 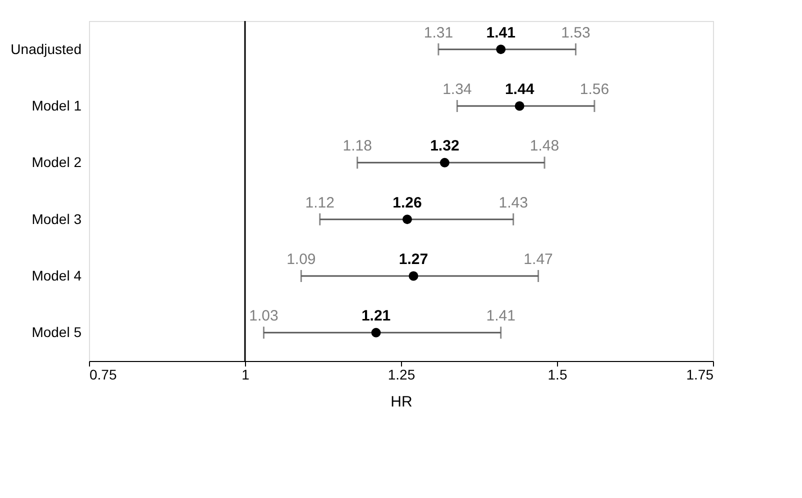 I want to click on y-tick-label: Model 4, so click(x=57, y=276).